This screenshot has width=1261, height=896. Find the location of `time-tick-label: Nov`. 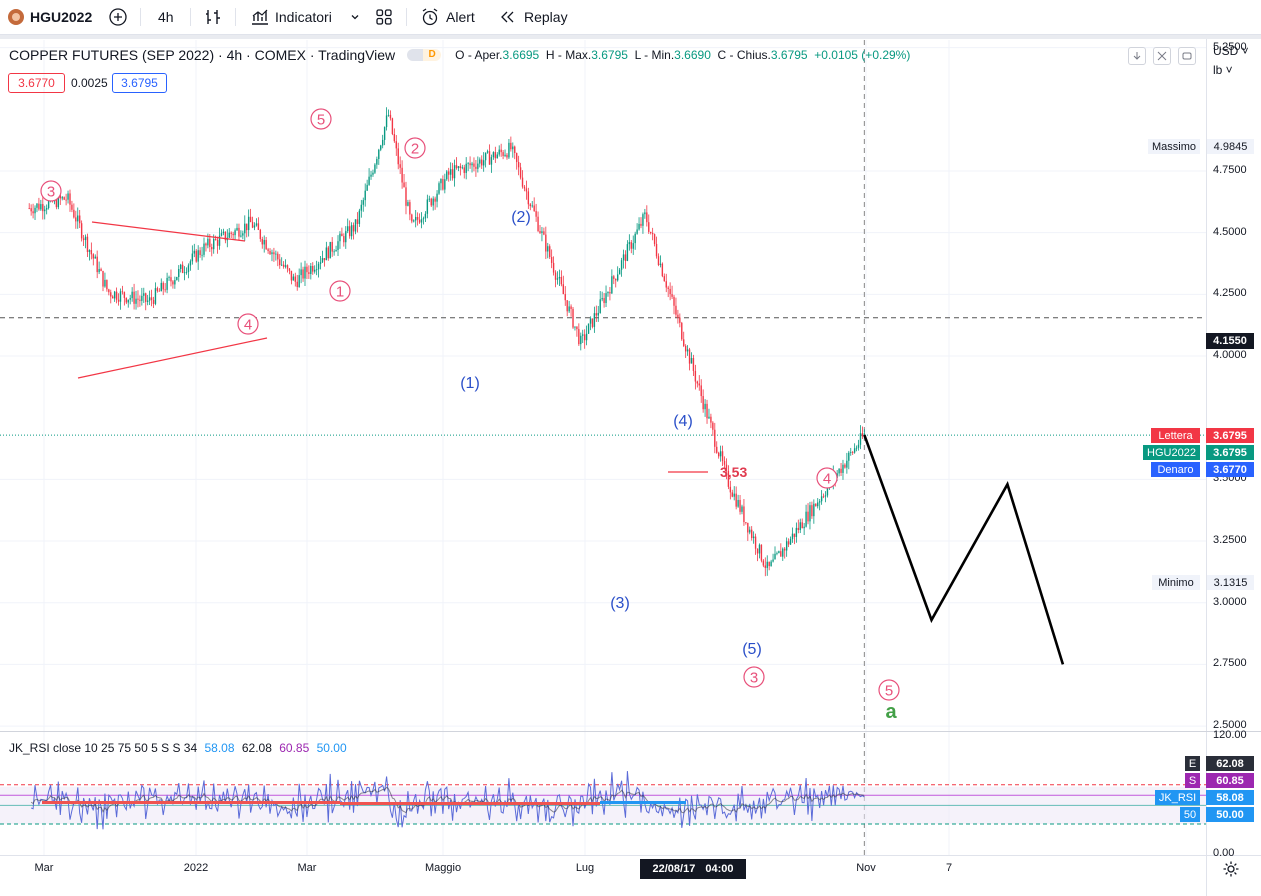

time-tick-label: Nov is located at coordinates (866, 868).